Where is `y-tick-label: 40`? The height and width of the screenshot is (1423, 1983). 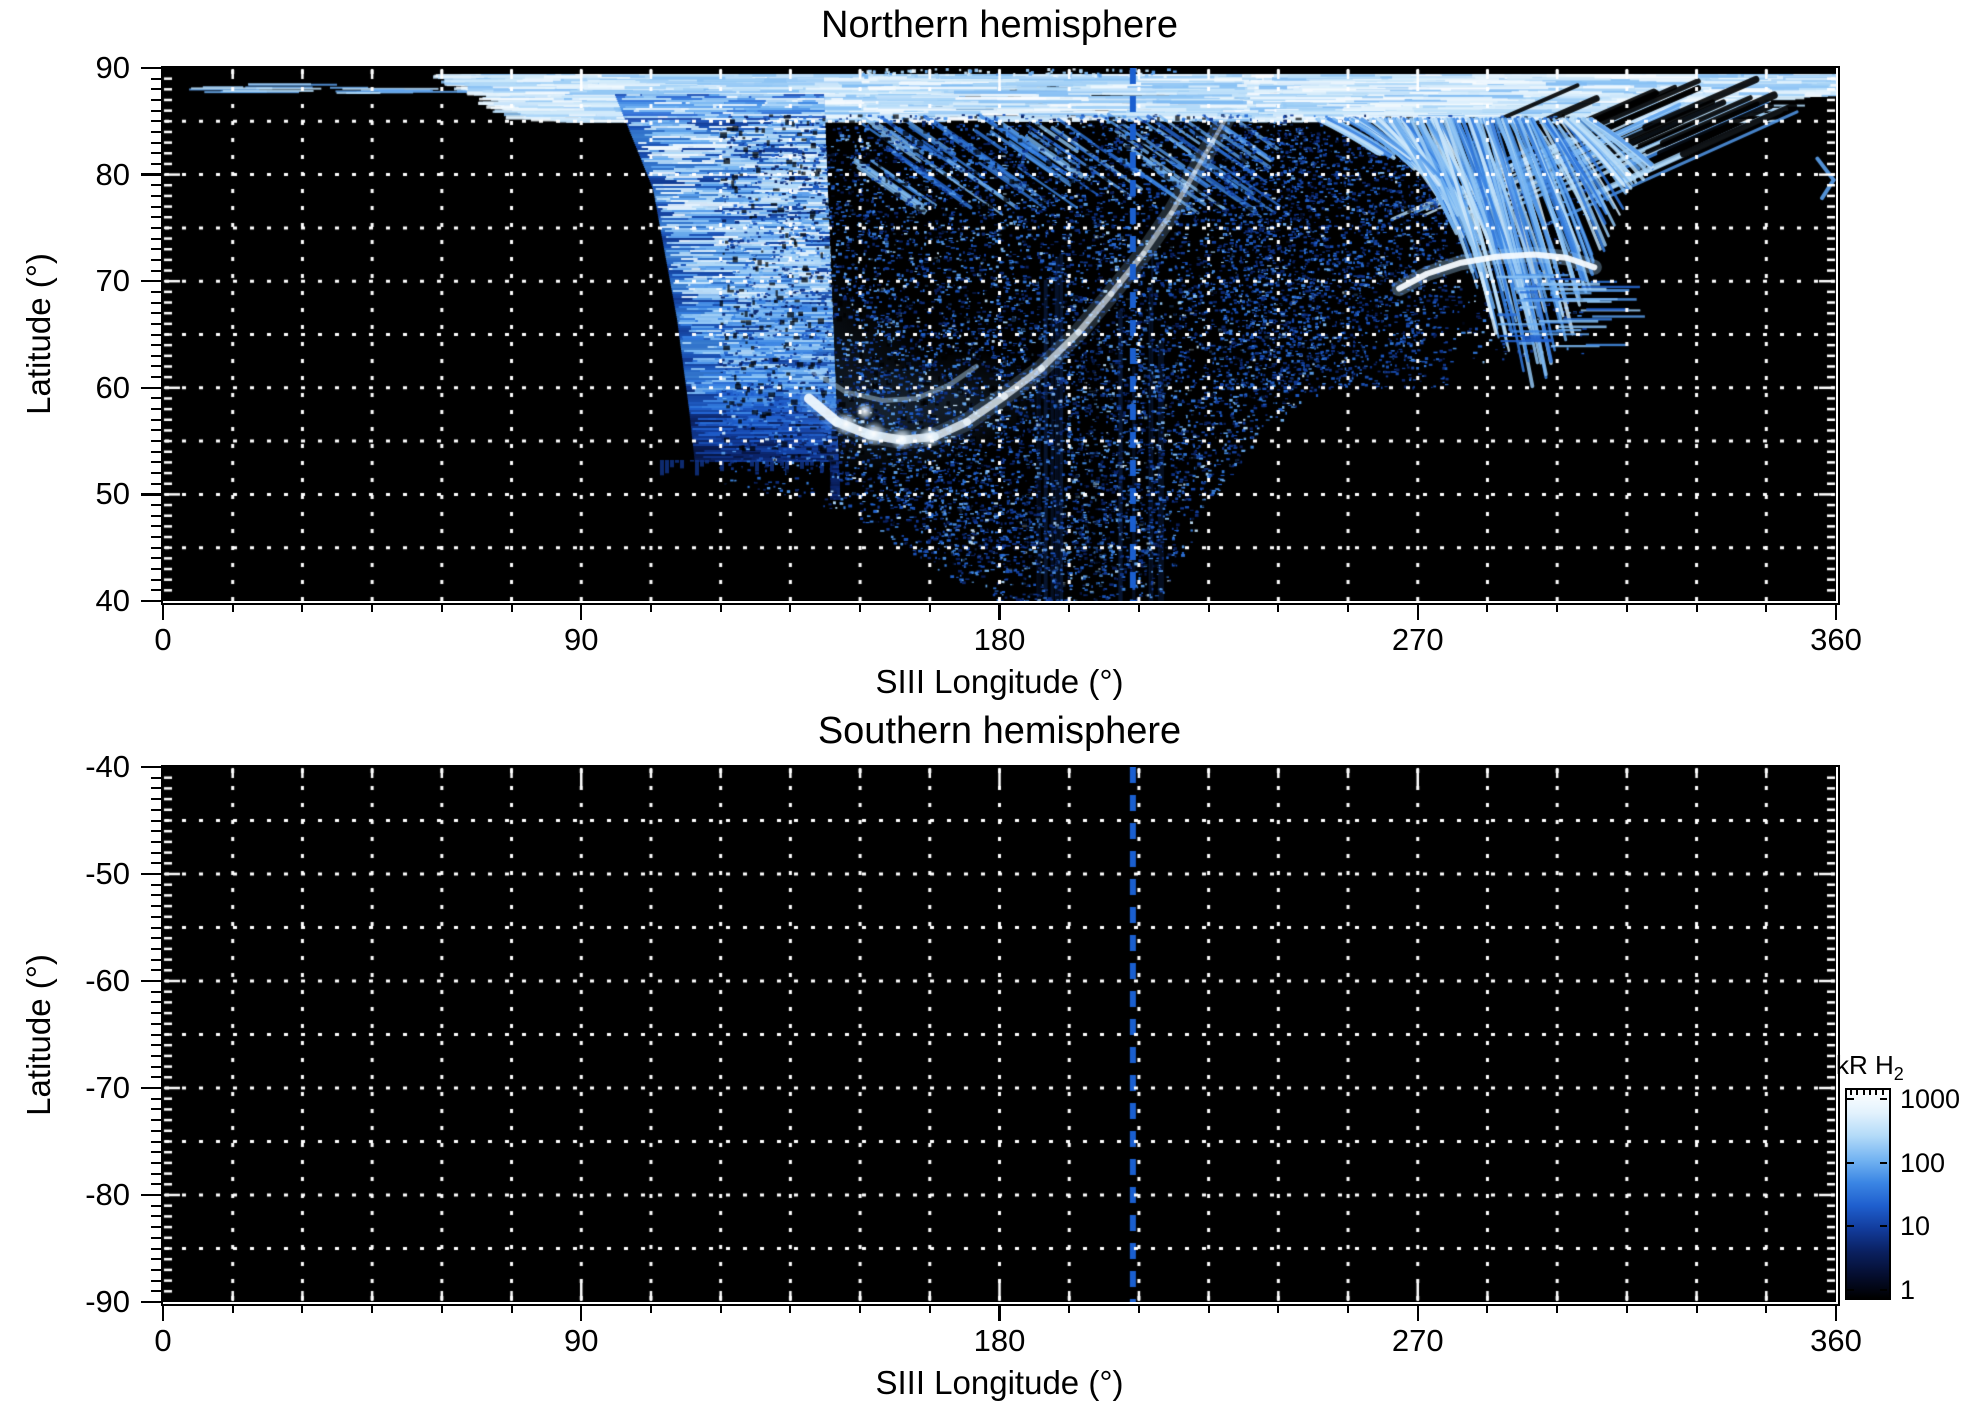
y-tick-label: 40 is located at coordinates (112, 600).